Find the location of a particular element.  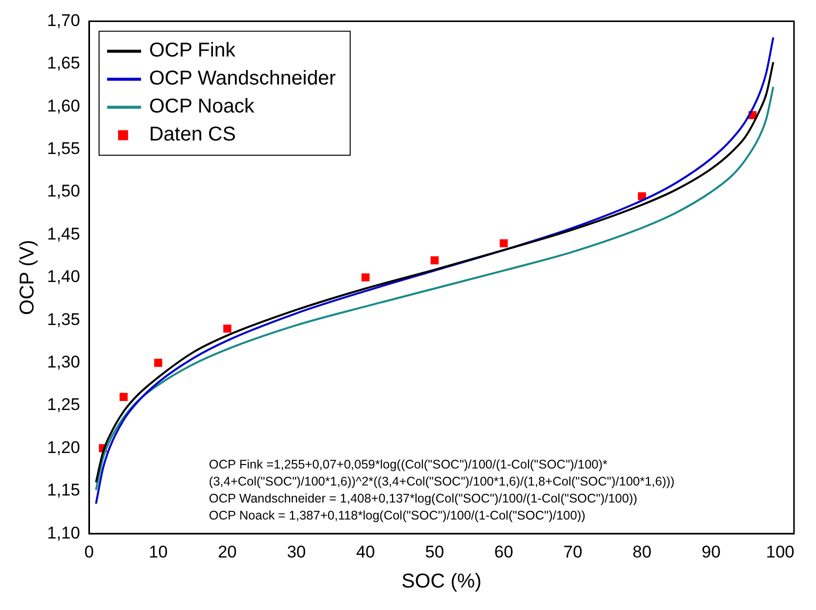

y-tick-label: 1,25 is located at coordinates (63, 404).